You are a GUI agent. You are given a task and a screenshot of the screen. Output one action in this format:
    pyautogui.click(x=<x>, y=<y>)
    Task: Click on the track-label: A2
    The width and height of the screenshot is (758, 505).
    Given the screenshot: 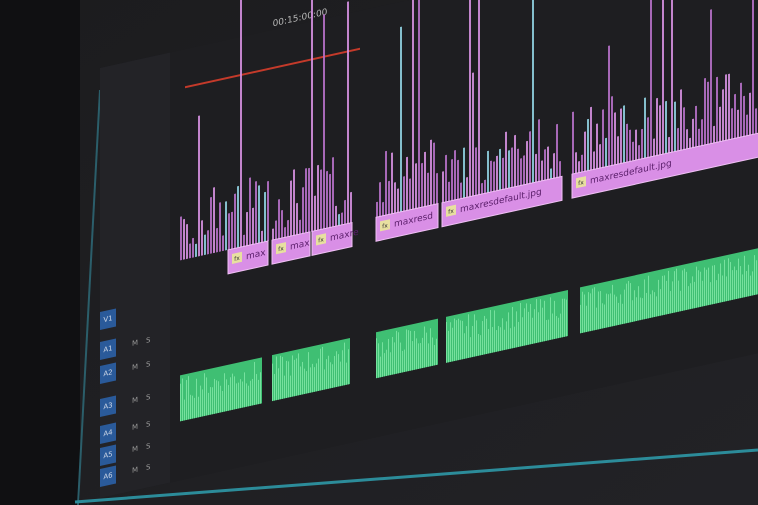 What is the action you would take?
    pyautogui.click(x=107, y=372)
    